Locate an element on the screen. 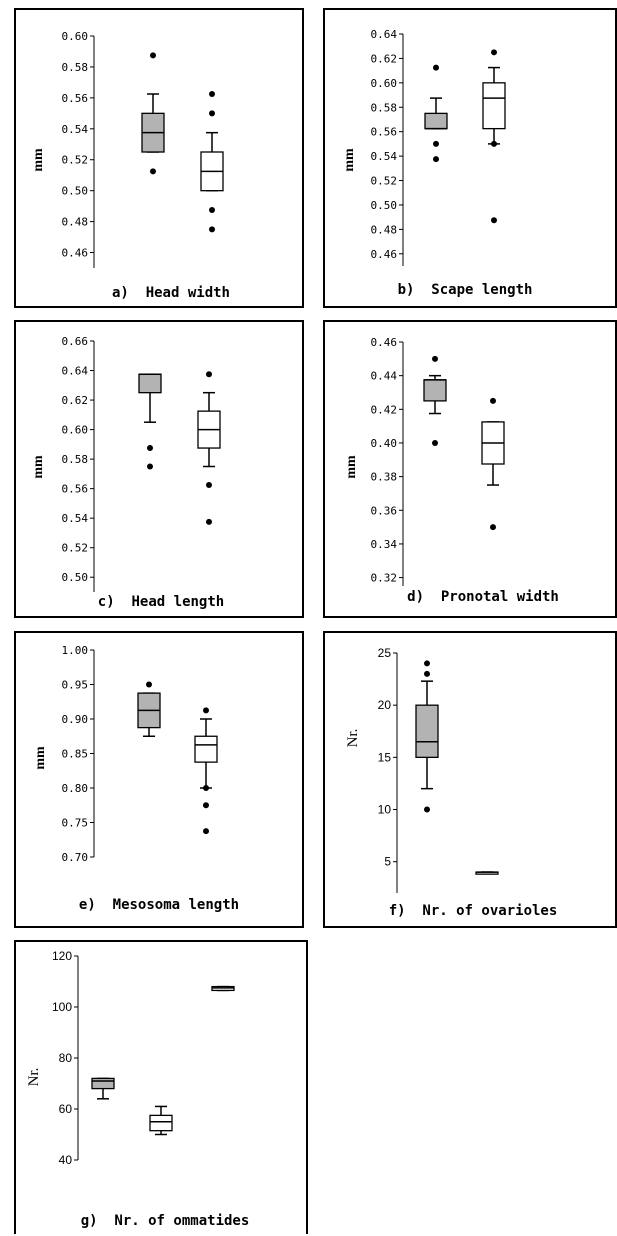 This screenshot has height=1236, width=617. y-tick-label: 0.44 is located at coordinates (384, 376).